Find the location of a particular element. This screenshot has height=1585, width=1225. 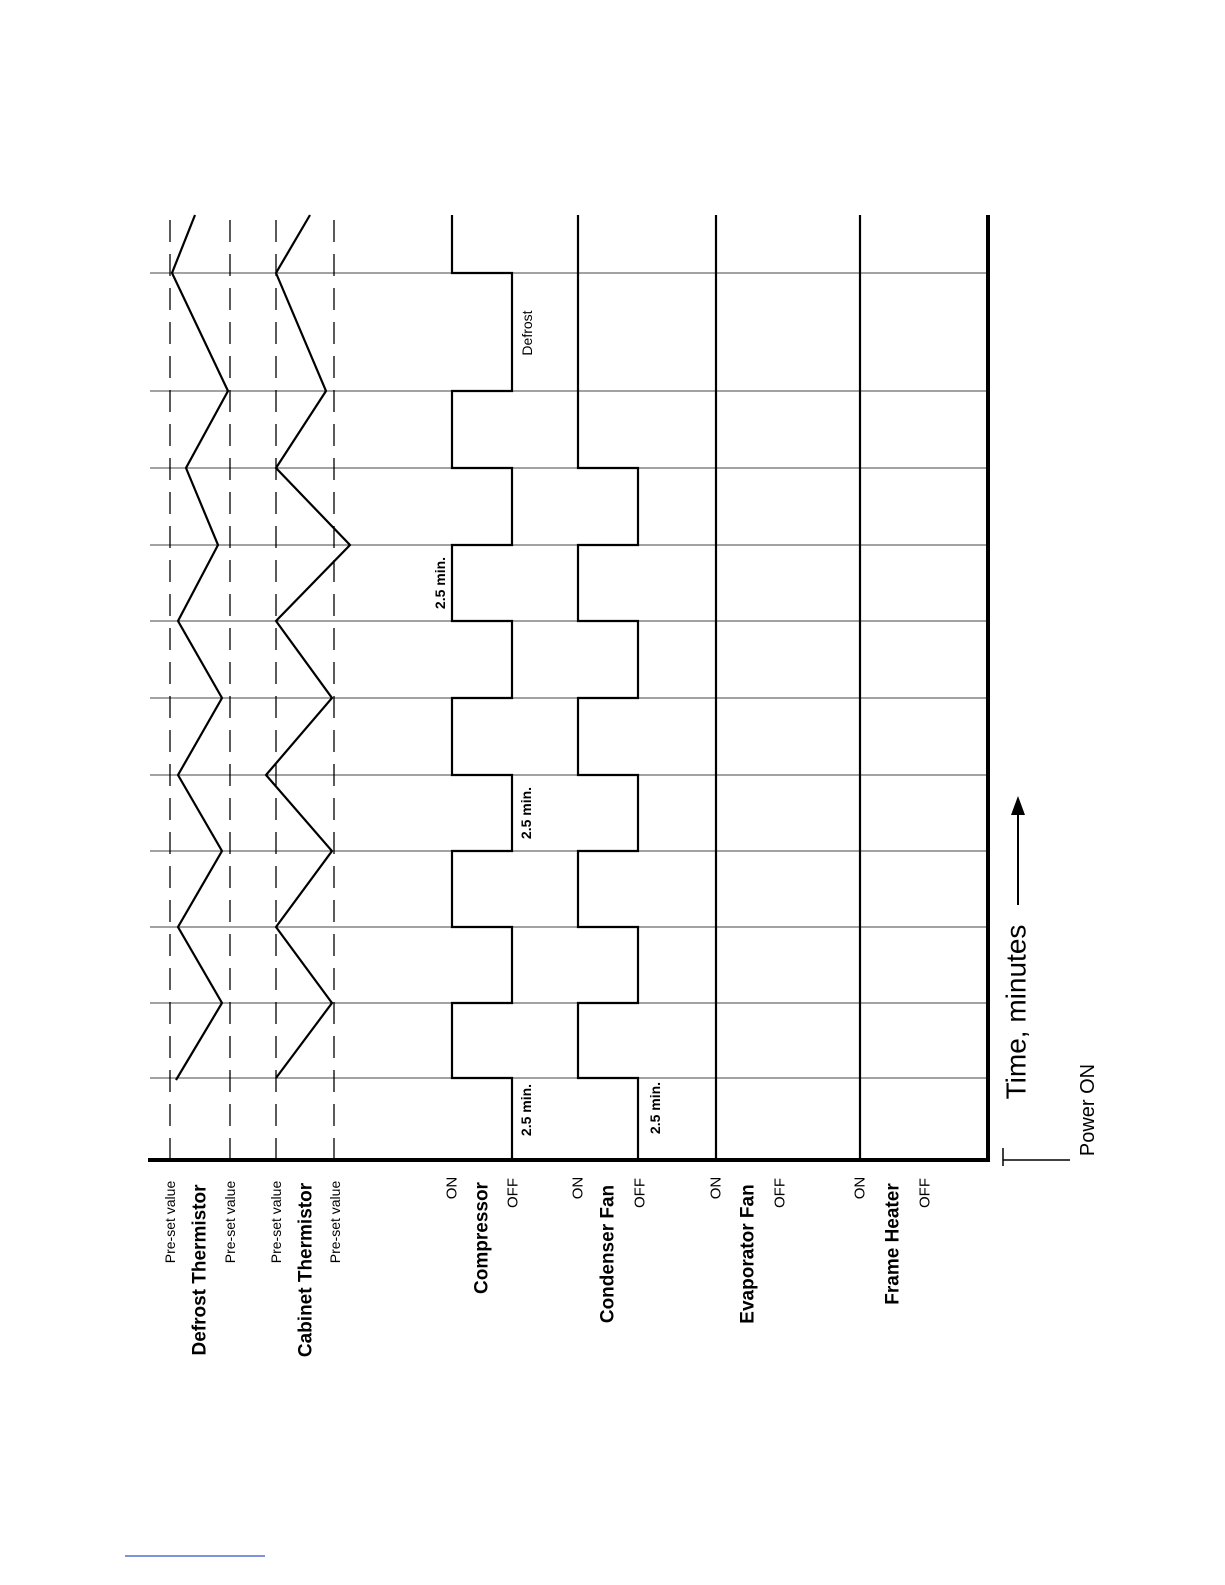

defrost-thermistor-trace is located at coordinates (200, 647).